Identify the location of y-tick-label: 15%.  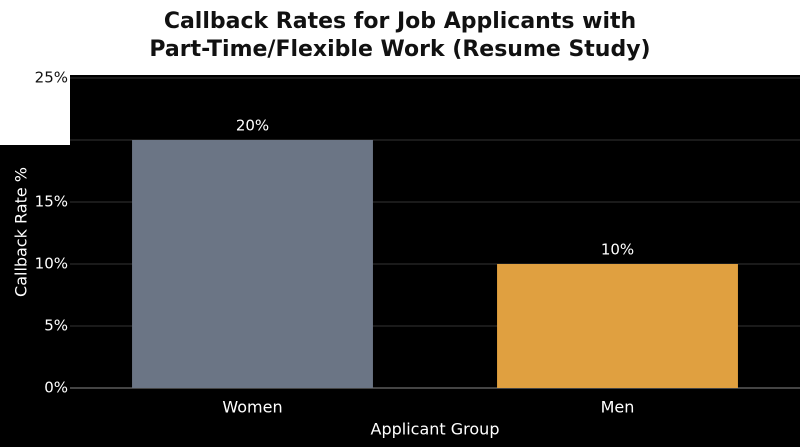
(51, 202).